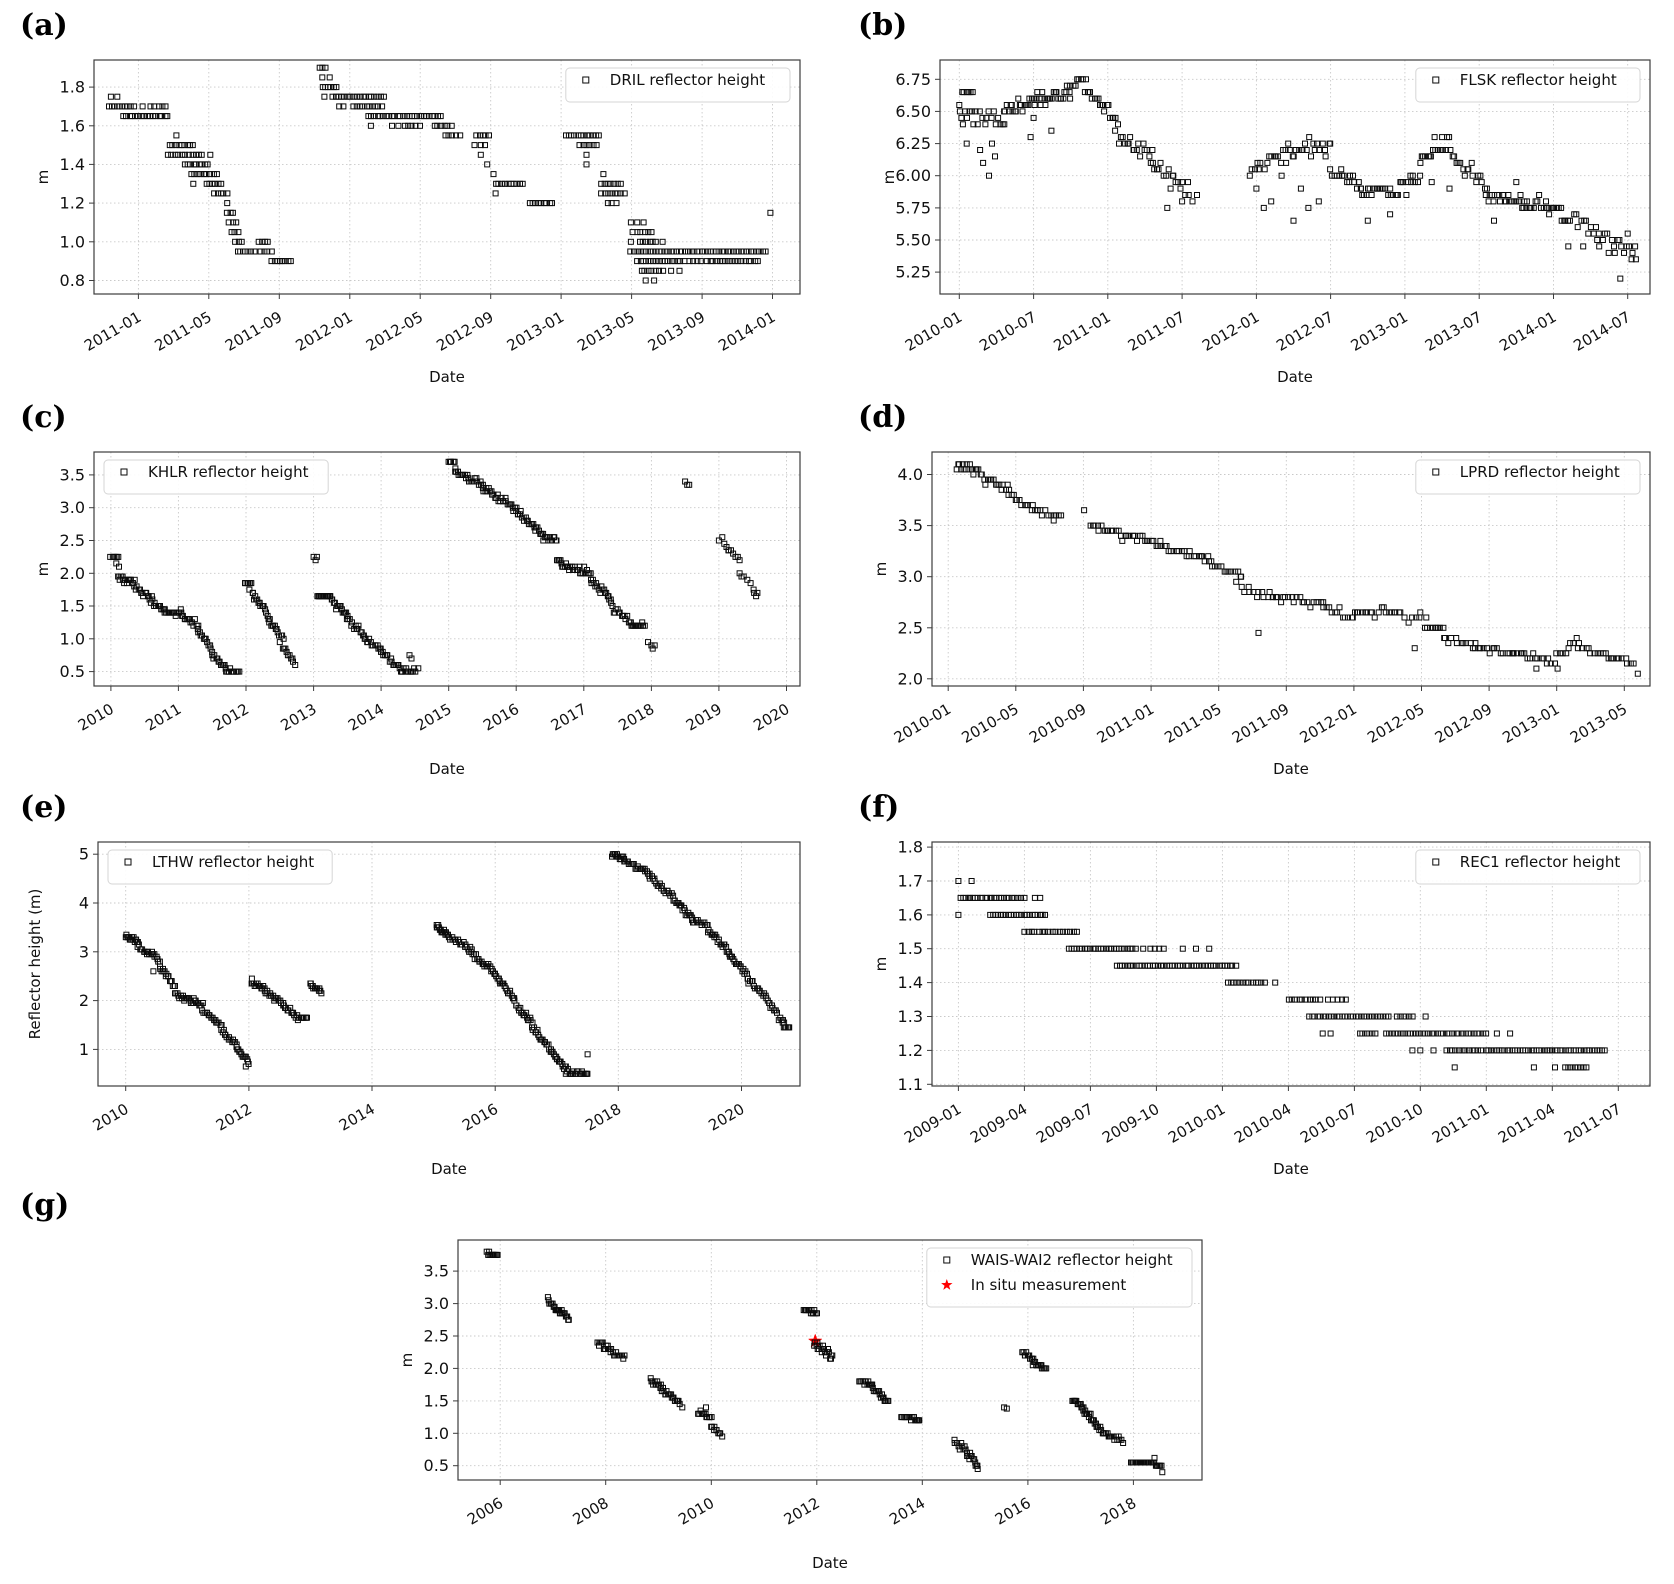  Describe the element at coordinates (1538, 80) in the screenshot. I see `legend-label: FLSK reflector height` at that location.